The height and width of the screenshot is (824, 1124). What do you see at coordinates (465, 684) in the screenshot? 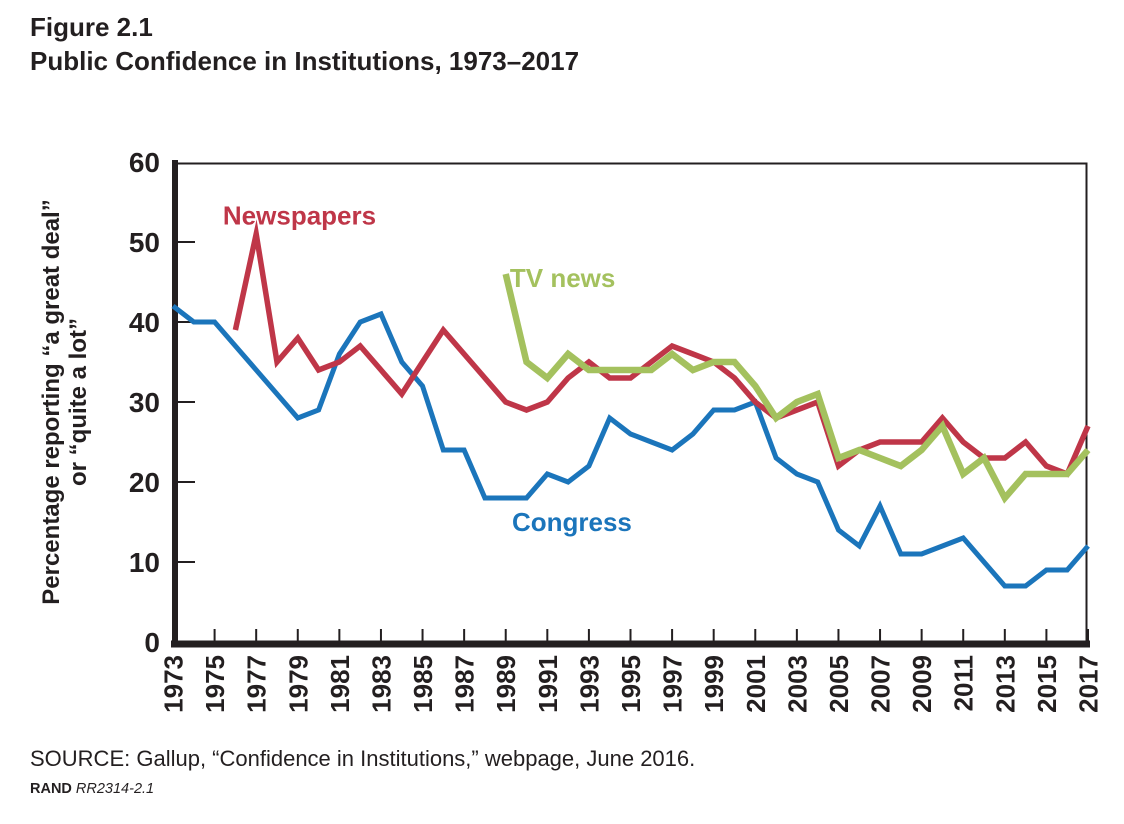
I see `x-tick-label: 1987` at bounding box center [465, 684].